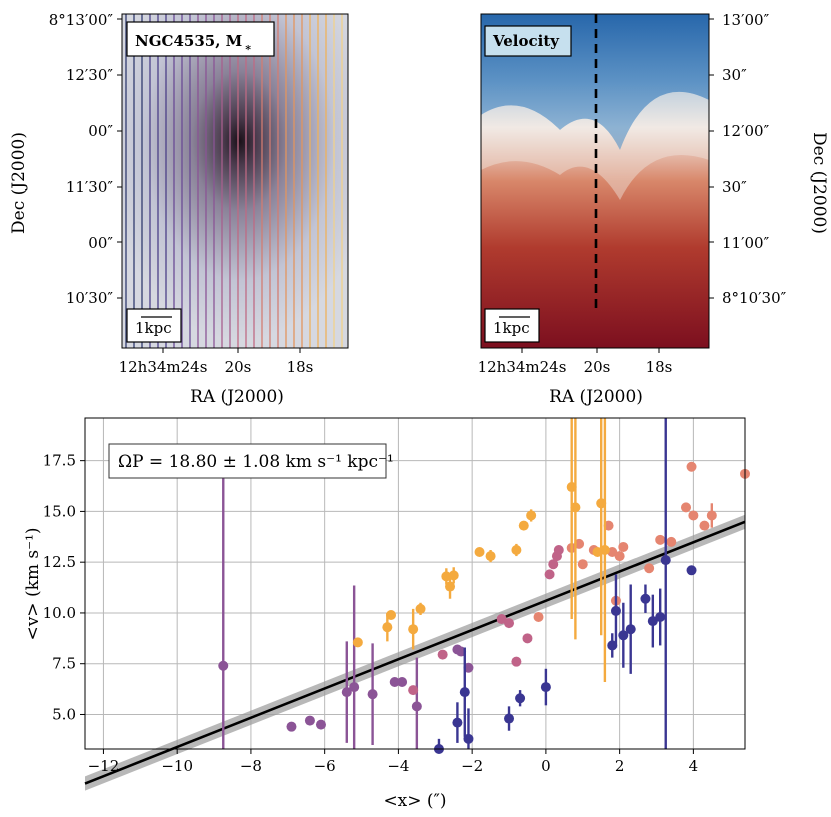 This screenshot has height=817, width=831. I want to click on y-tick-label: 12.5, so click(59, 562).